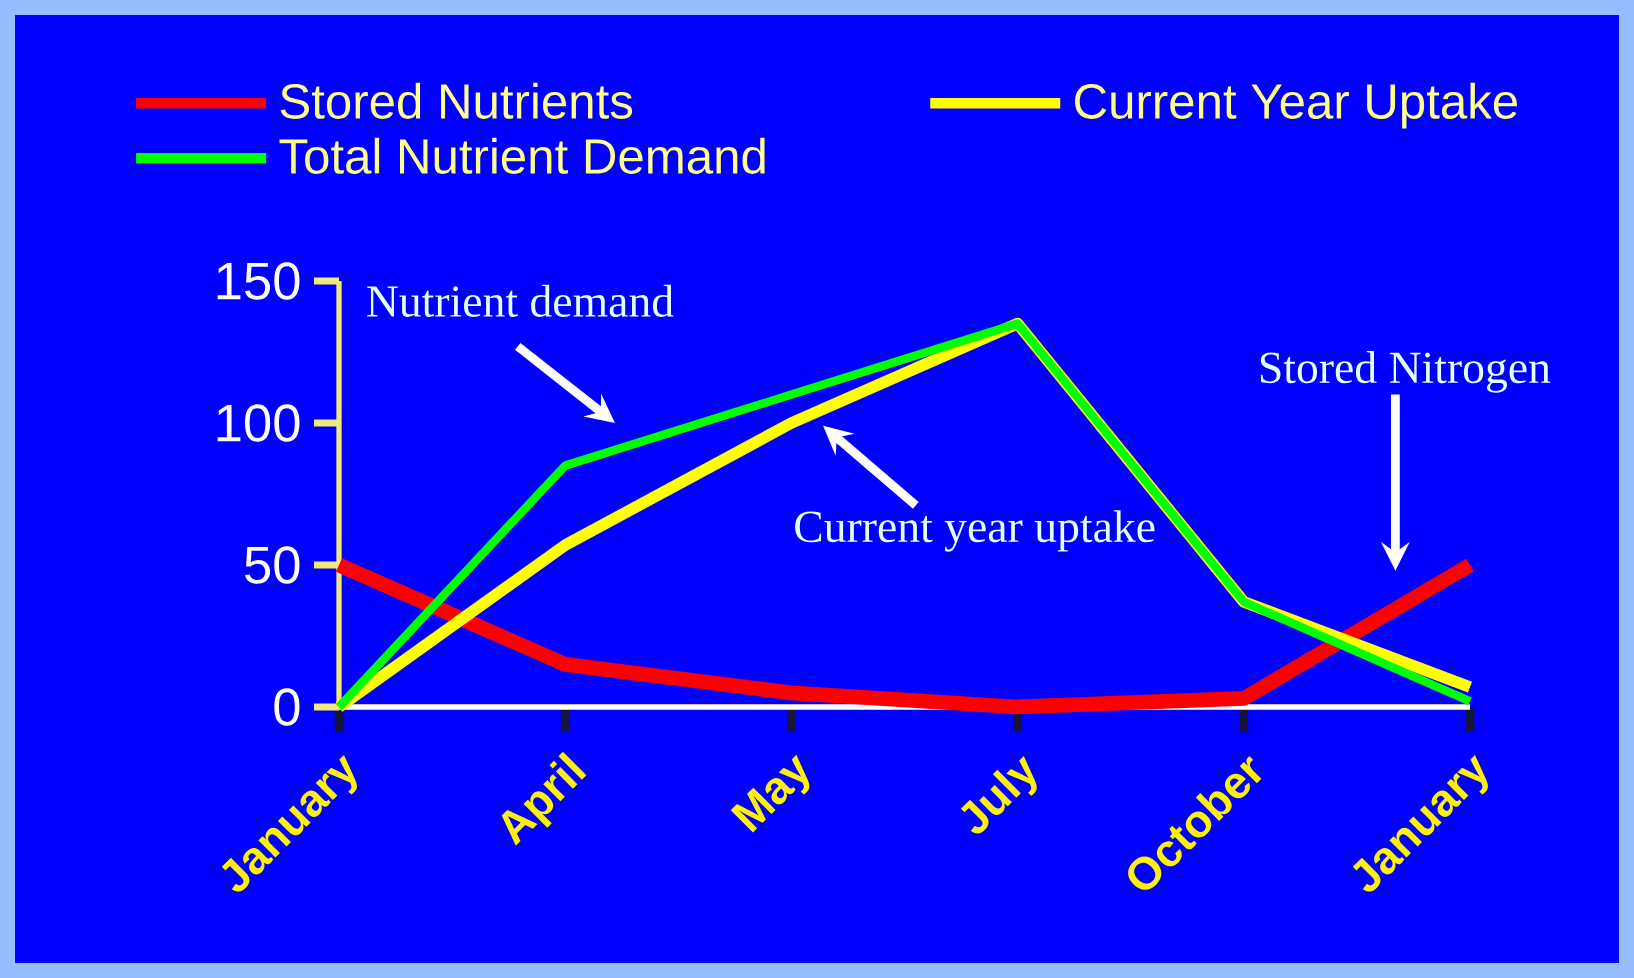 Image resolution: width=1634 pixels, height=978 pixels. What do you see at coordinates (258, 423) in the screenshot?
I see `y-tick-label: 100` at bounding box center [258, 423].